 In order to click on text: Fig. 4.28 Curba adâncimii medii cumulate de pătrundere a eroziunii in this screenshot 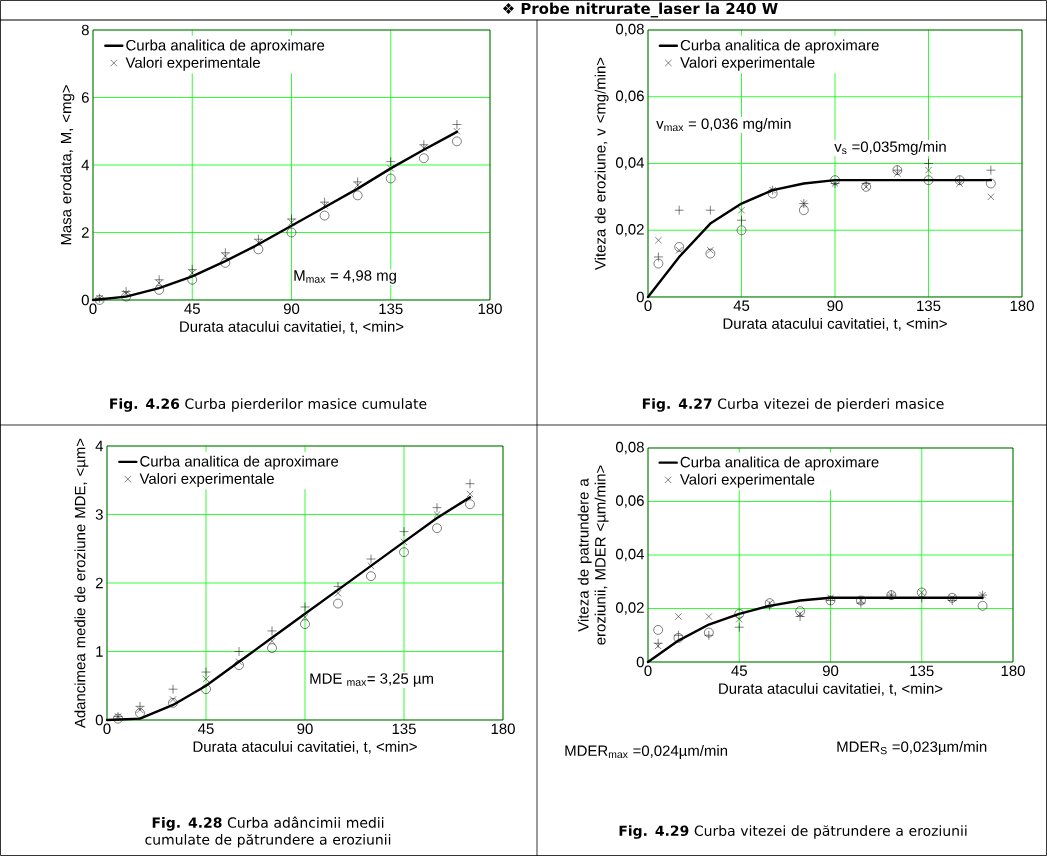, I will do `click(268, 832)`.